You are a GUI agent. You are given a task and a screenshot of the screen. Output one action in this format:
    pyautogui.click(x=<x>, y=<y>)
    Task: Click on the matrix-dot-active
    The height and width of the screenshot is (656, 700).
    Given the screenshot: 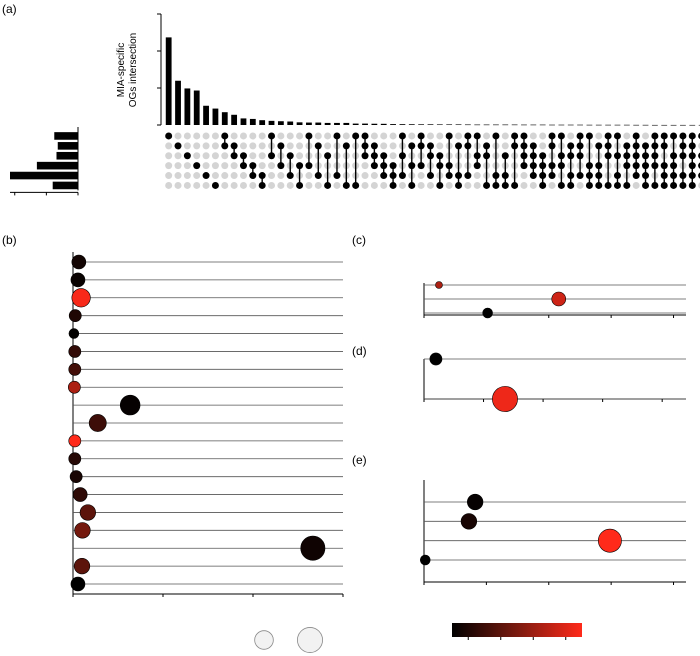 What is the action you would take?
    pyautogui.click(x=206, y=176)
    